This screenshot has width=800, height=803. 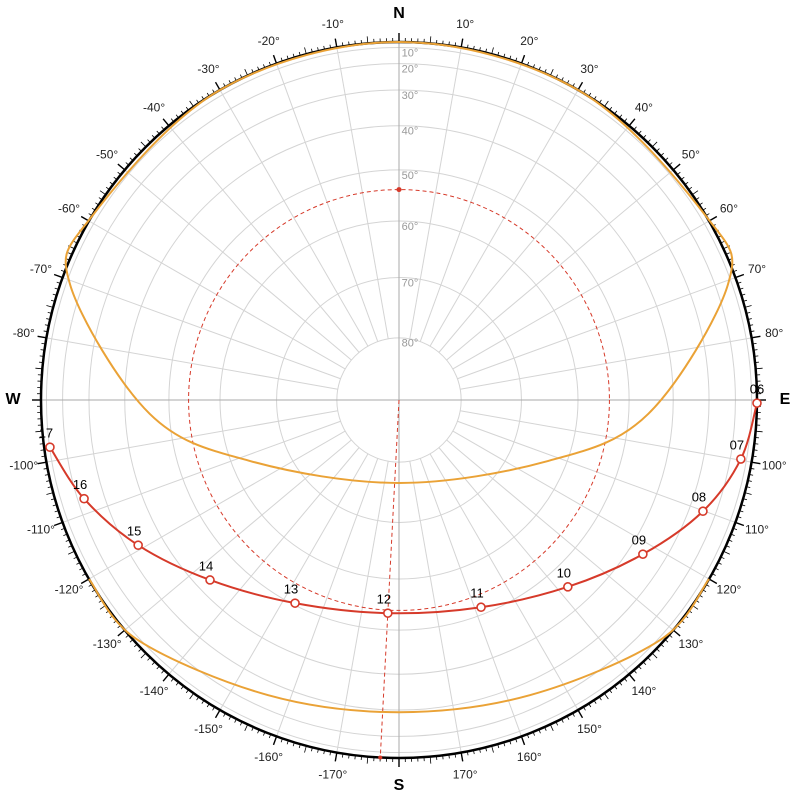 What do you see at coordinates (69, 209) in the screenshot?
I see `azimuth-label: -60°` at bounding box center [69, 209].